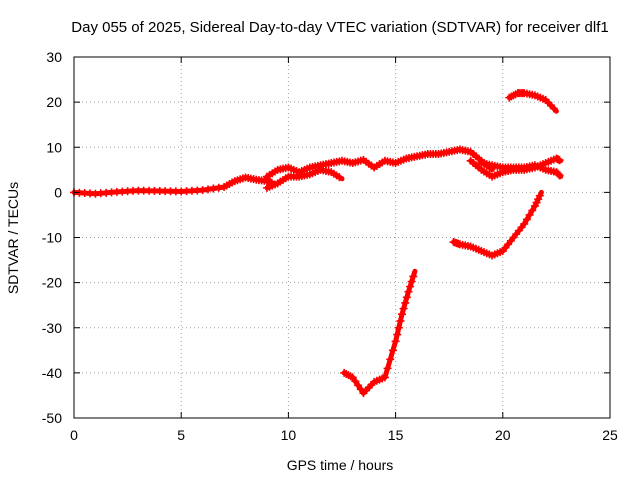 This screenshot has height=480, width=640. What do you see at coordinates (74, 435) in the screenshot?
I see `x-tick-label: 0` at bounding box center [74, 435].